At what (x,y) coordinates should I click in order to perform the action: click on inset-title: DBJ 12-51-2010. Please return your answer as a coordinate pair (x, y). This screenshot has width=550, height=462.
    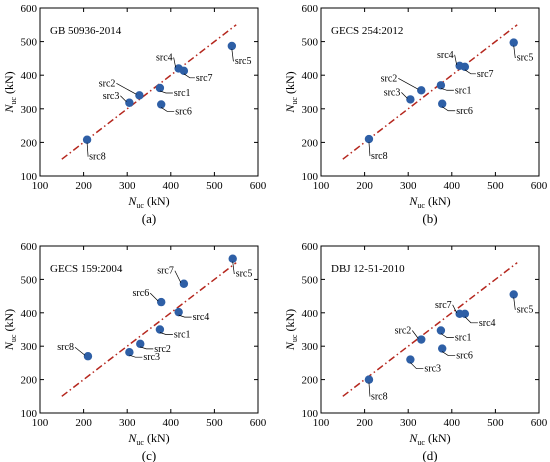
    Looking at the image, I should click on (368, 269).